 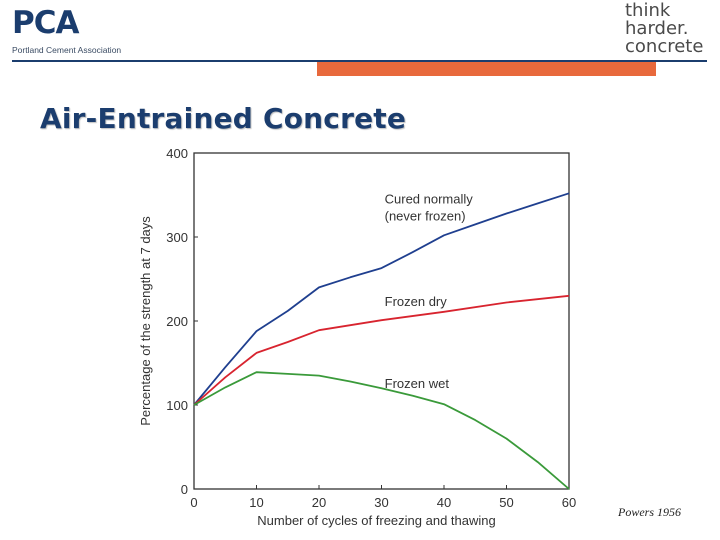 I want to click on y-tick-label: 400, so click(x=177, y=153).